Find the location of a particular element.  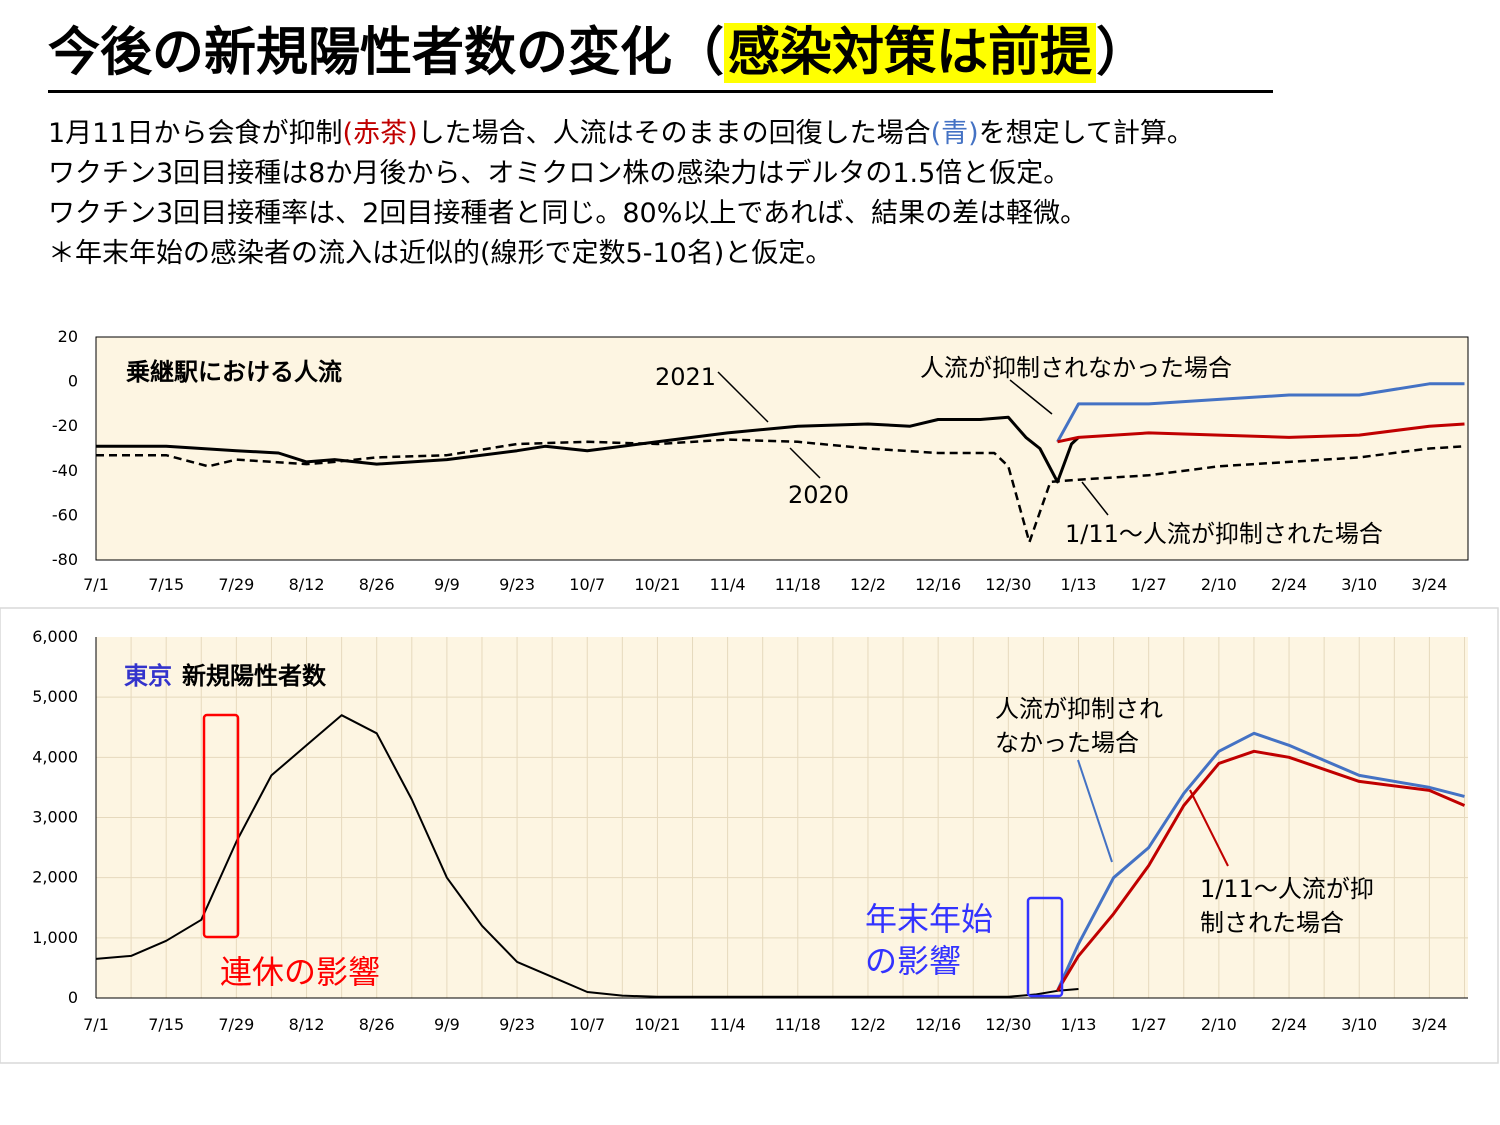

note-line-3: ワクチン3回目接種率は、2回目接種者と同じ。80%以上であれば、結果の差は軽微。 is located at coordinates (568, 213).